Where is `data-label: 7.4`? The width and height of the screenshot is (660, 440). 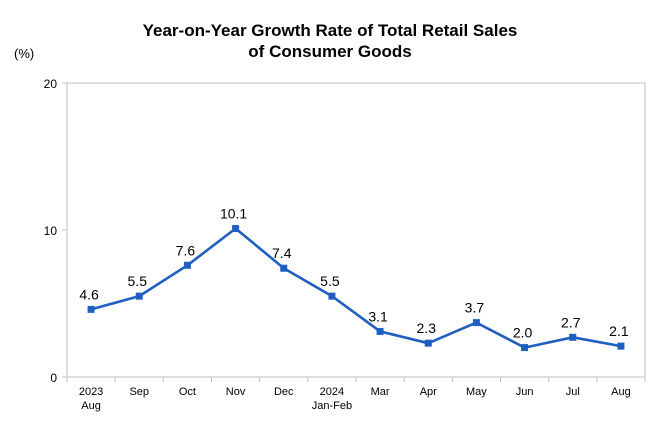
data-label: 7.4 is located at coordinates (282, 253).